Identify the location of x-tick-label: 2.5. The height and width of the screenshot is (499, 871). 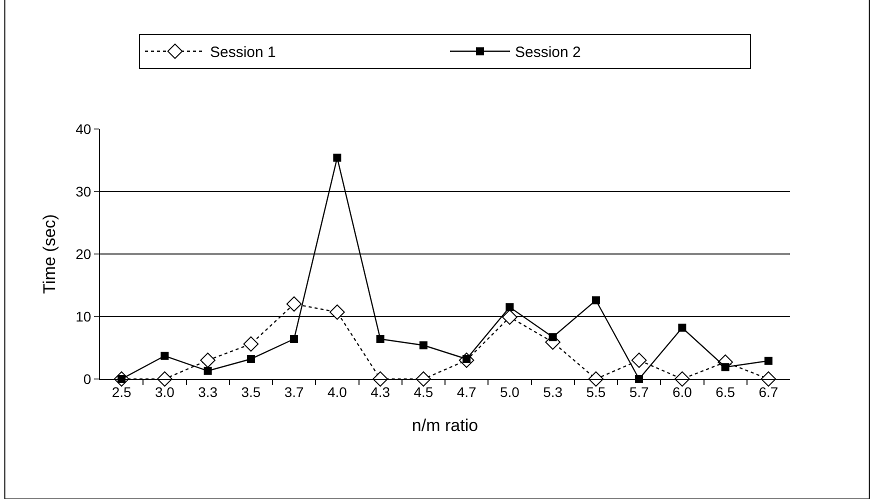
(122, 392).